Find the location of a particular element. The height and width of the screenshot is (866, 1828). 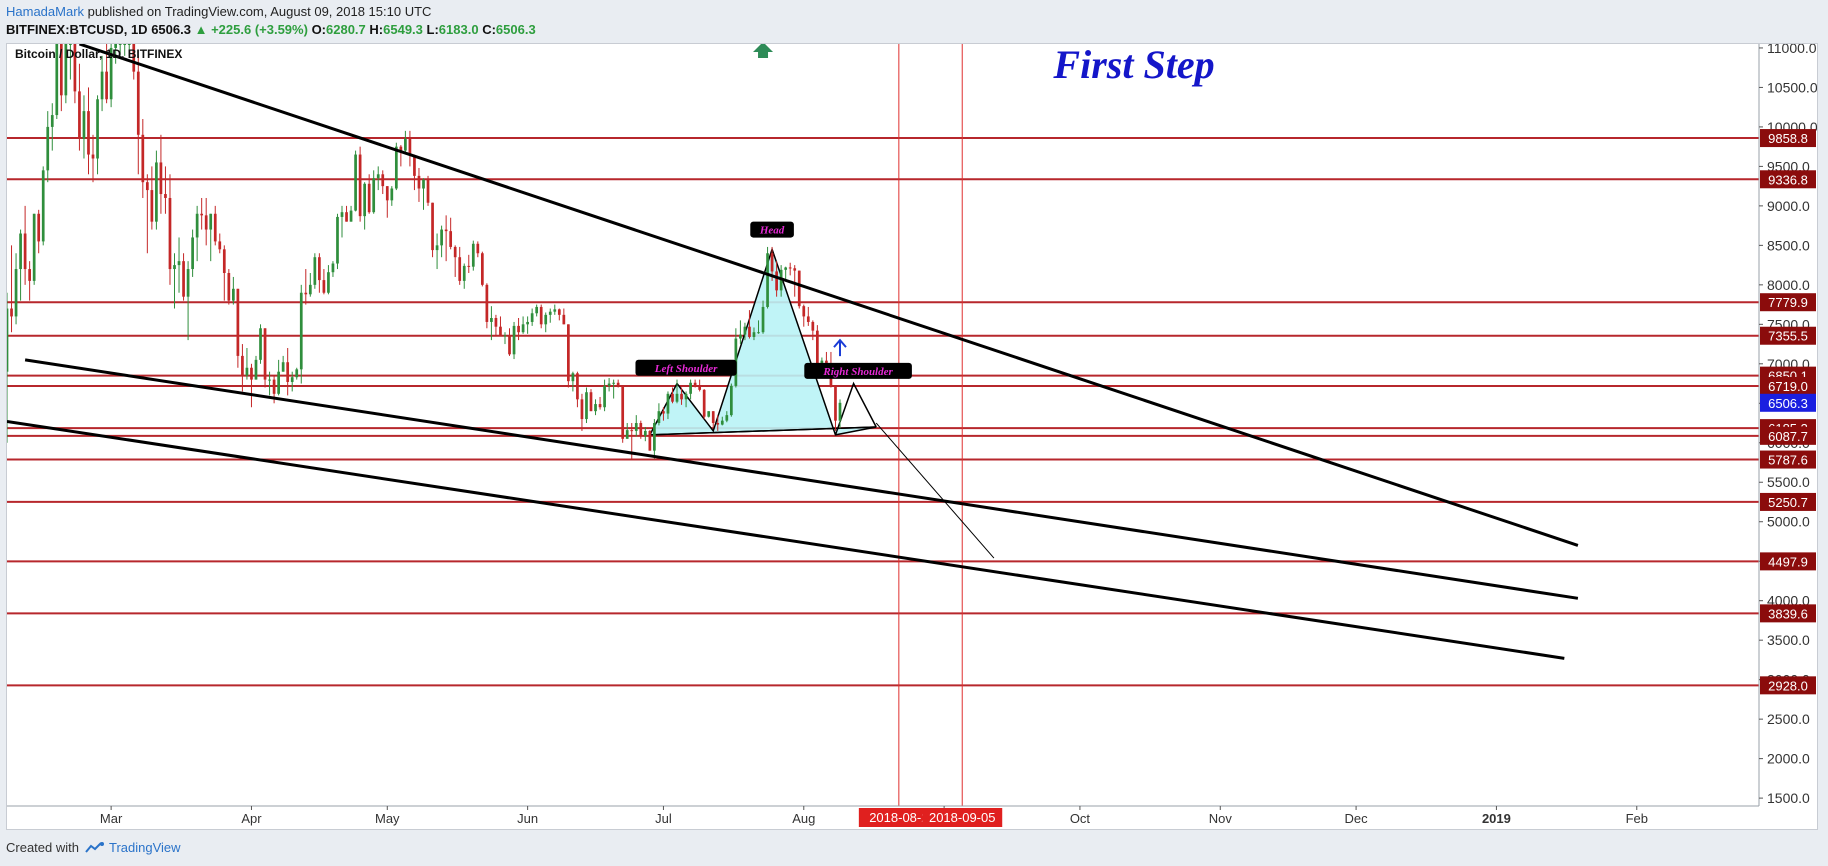

author-link: HamadaMark is located at coordinates (45, 11).